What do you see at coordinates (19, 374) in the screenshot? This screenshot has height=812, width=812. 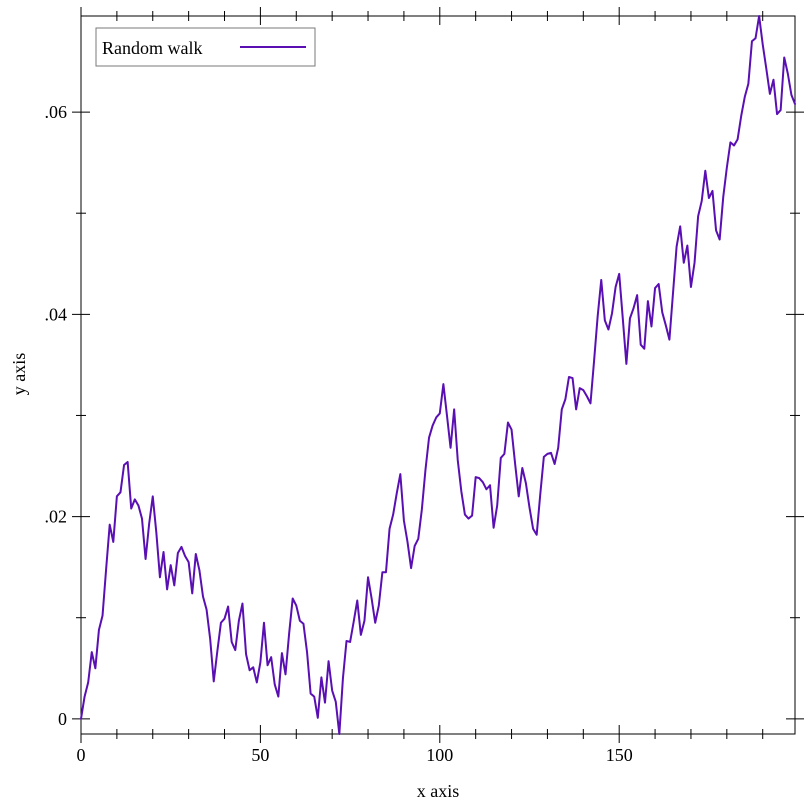 I see `y-axis-label: y axis` at bounding box center [19, 374].